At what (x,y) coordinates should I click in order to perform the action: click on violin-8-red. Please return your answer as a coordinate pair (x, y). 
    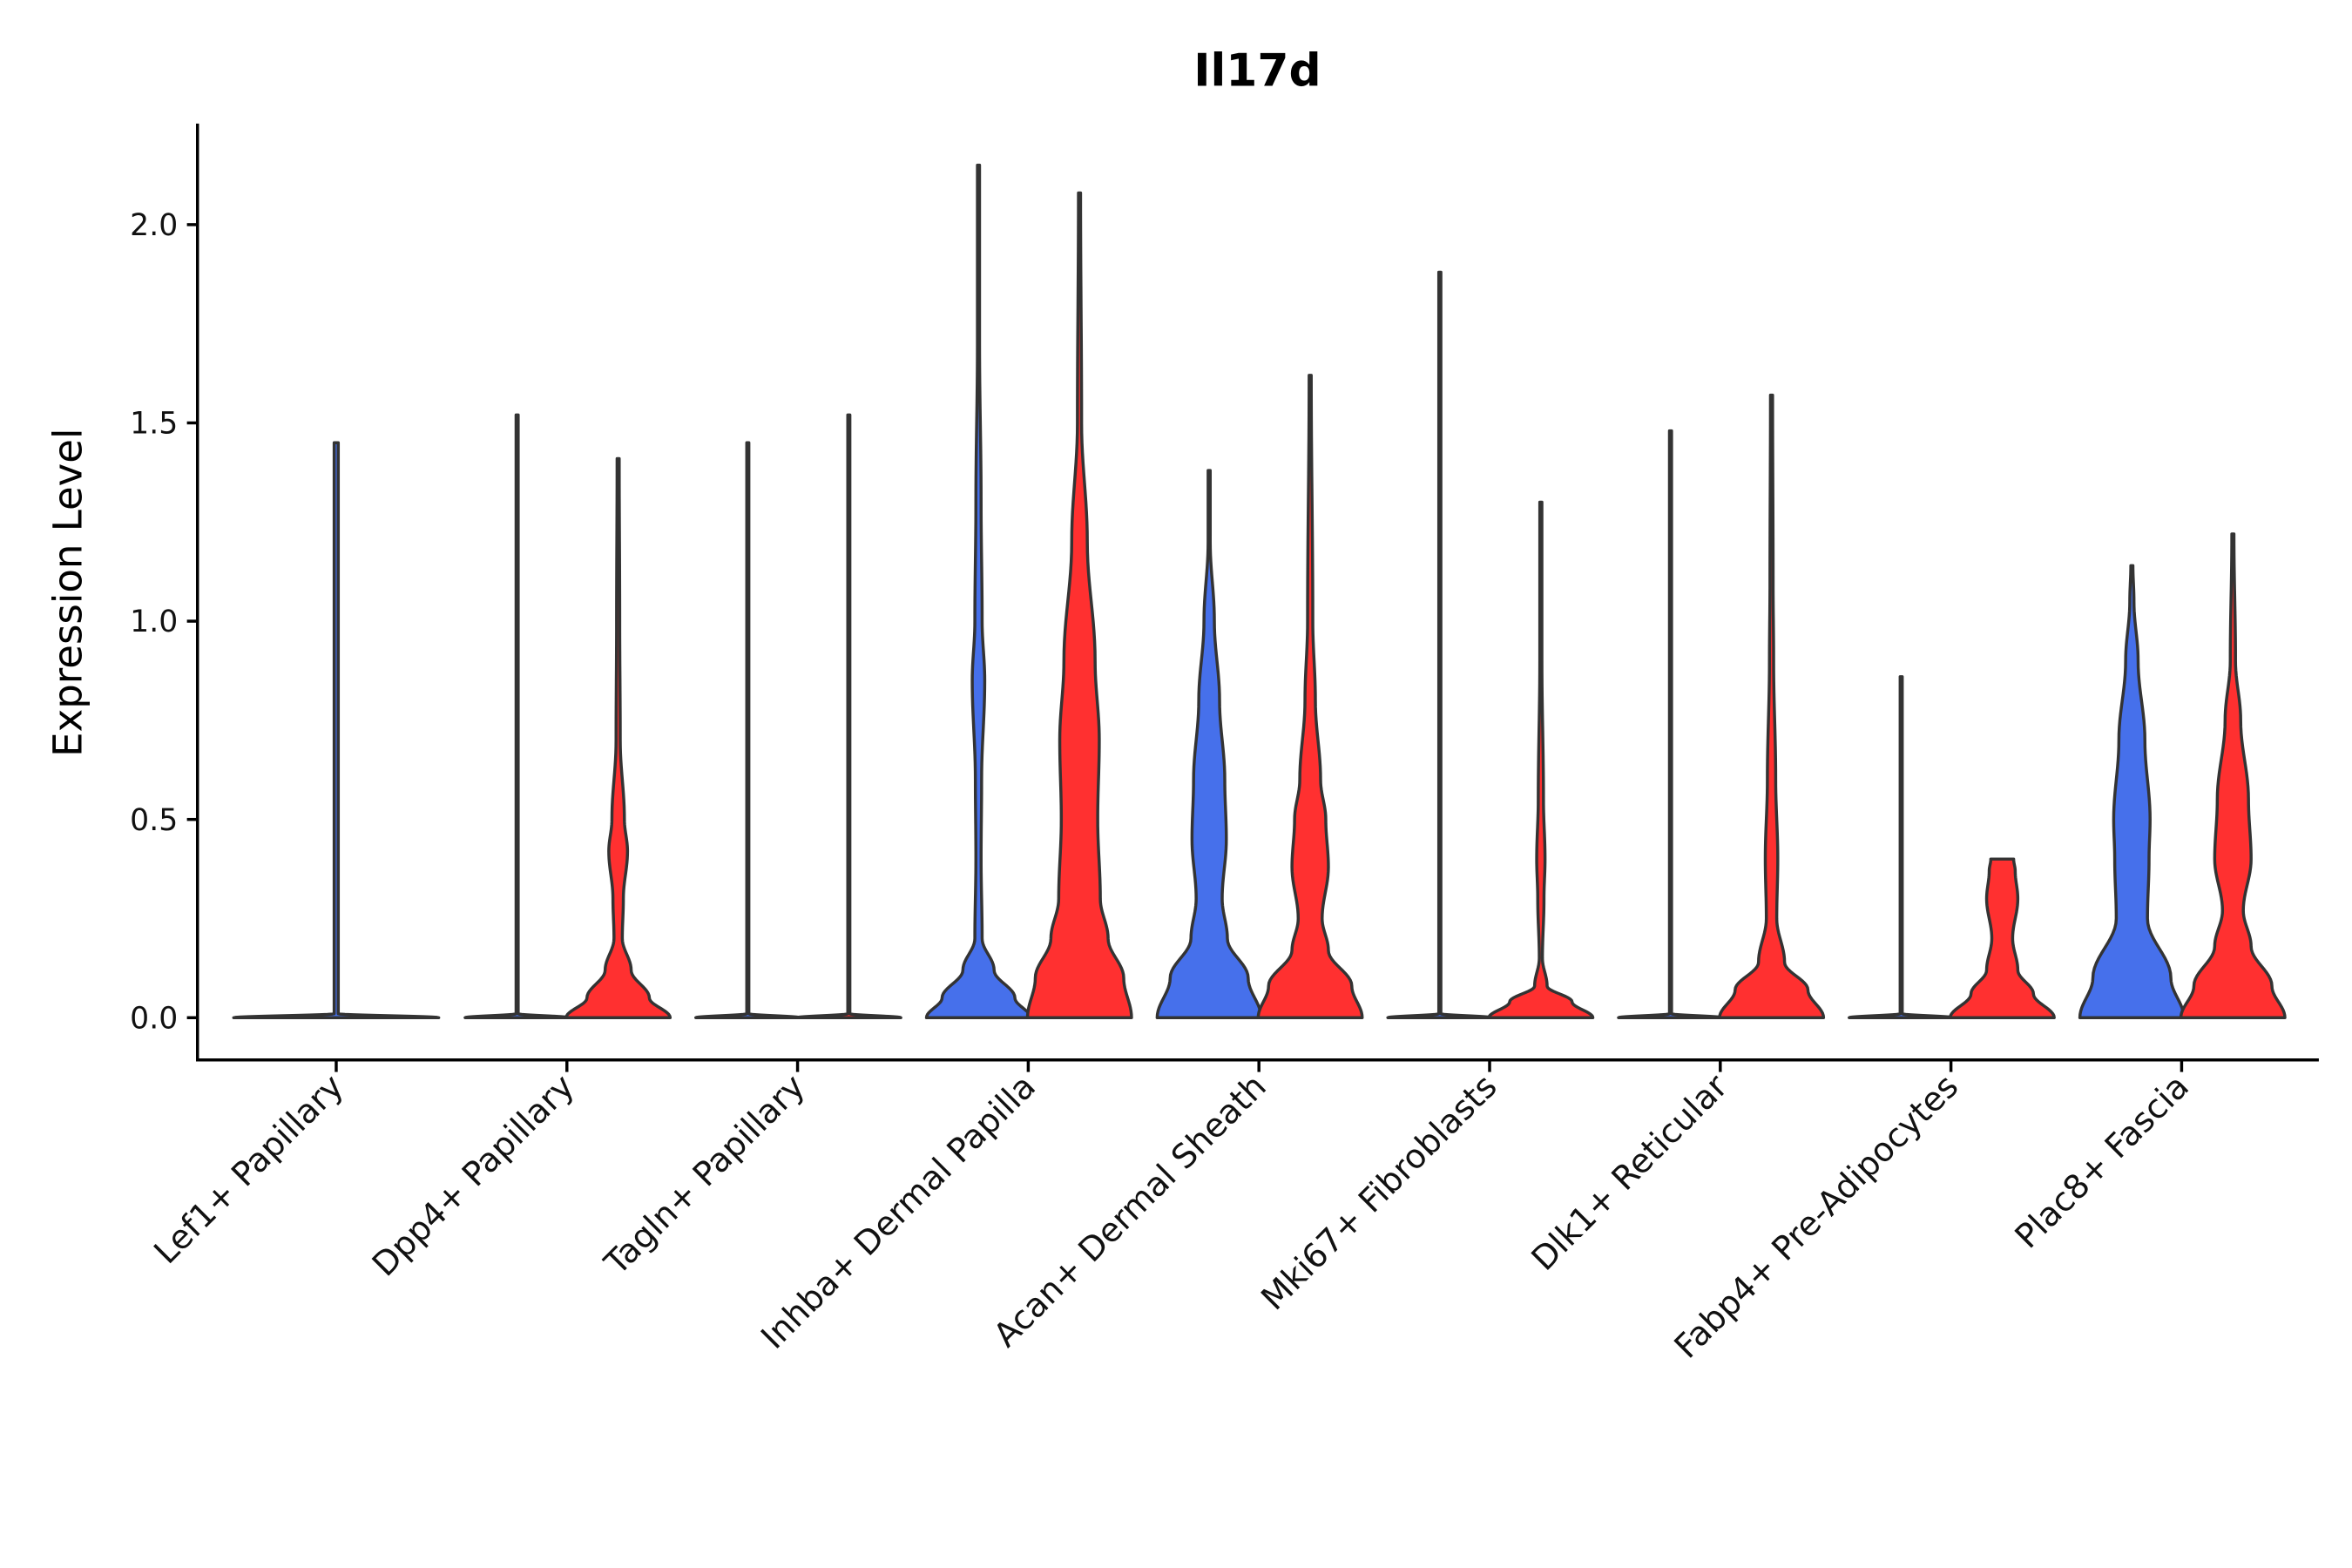
    Looking at the image, I should click on (2233, 775).